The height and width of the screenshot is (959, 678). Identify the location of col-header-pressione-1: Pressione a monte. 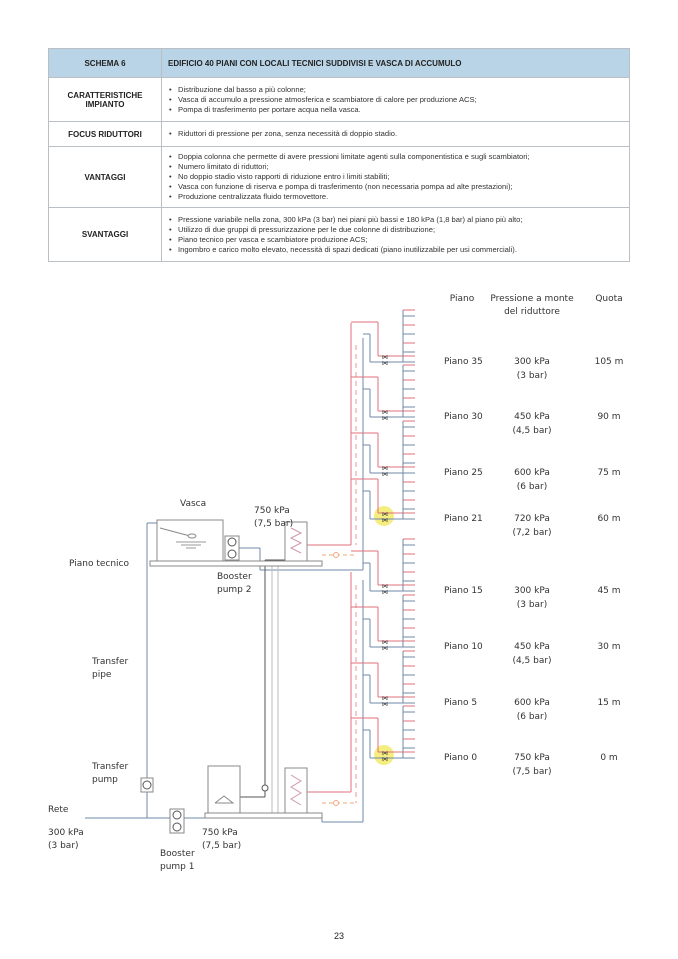
(532, 299).